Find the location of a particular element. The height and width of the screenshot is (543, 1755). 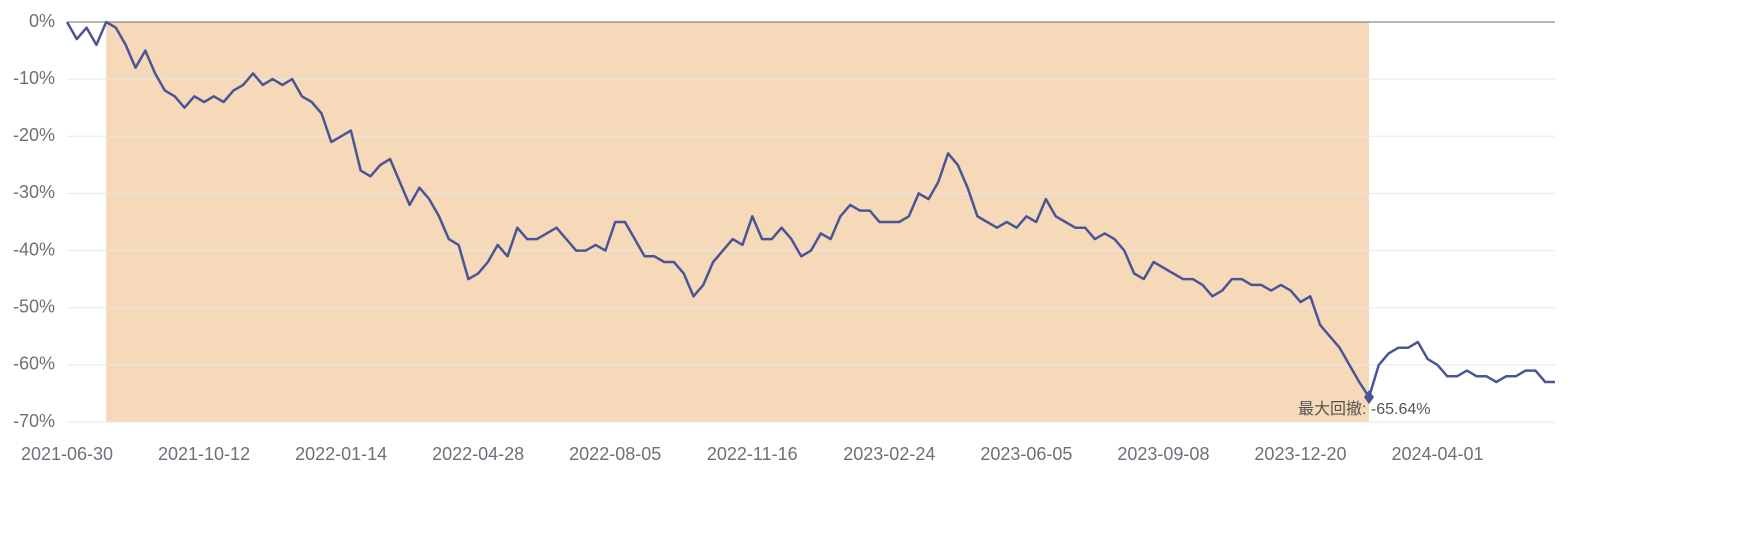

y-tick-label: -50% is located at coordinates (34, 306).